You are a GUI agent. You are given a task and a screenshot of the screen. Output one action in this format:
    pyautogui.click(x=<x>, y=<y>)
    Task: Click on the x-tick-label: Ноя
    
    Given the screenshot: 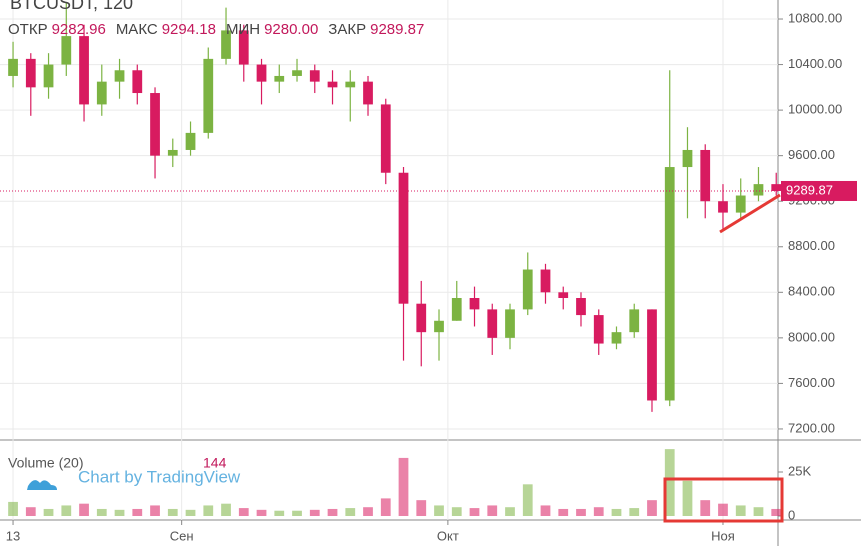 What is the action you would take?
    pyautogui.click(x=723, y=535)
    